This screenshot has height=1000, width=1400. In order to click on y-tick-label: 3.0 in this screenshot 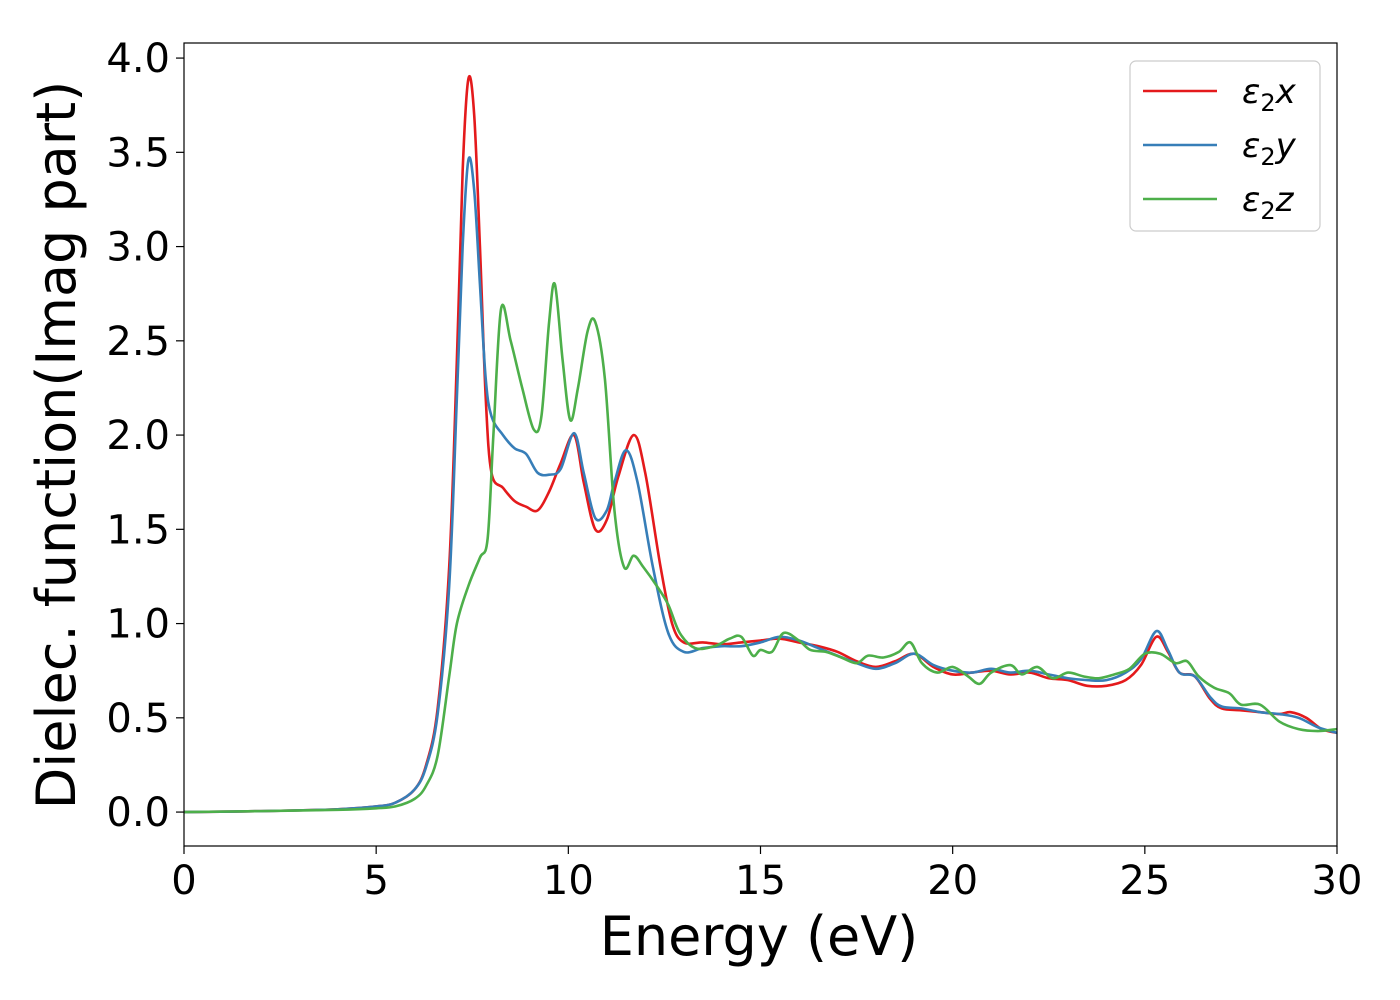, I will do `click(138, 248)`.